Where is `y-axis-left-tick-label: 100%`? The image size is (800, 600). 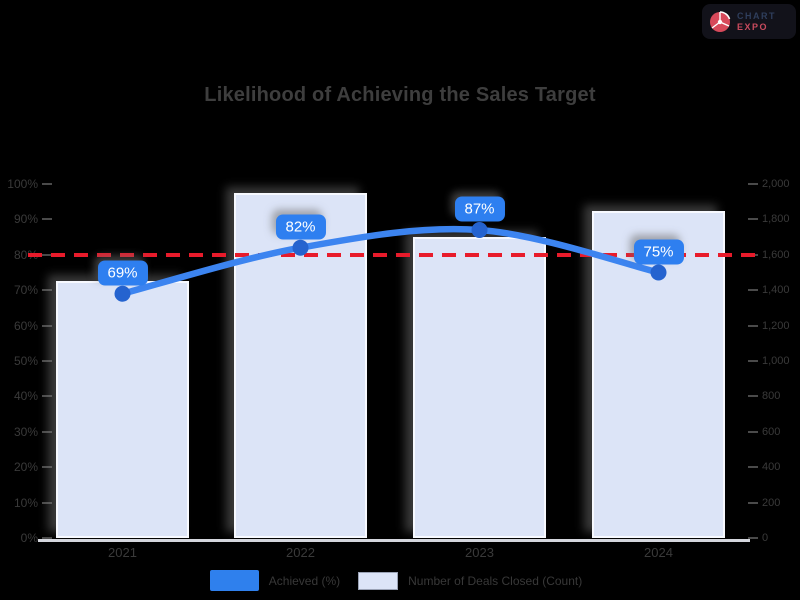 y-axis-left-tick-label: 100% is located at coordinates (22, 184).